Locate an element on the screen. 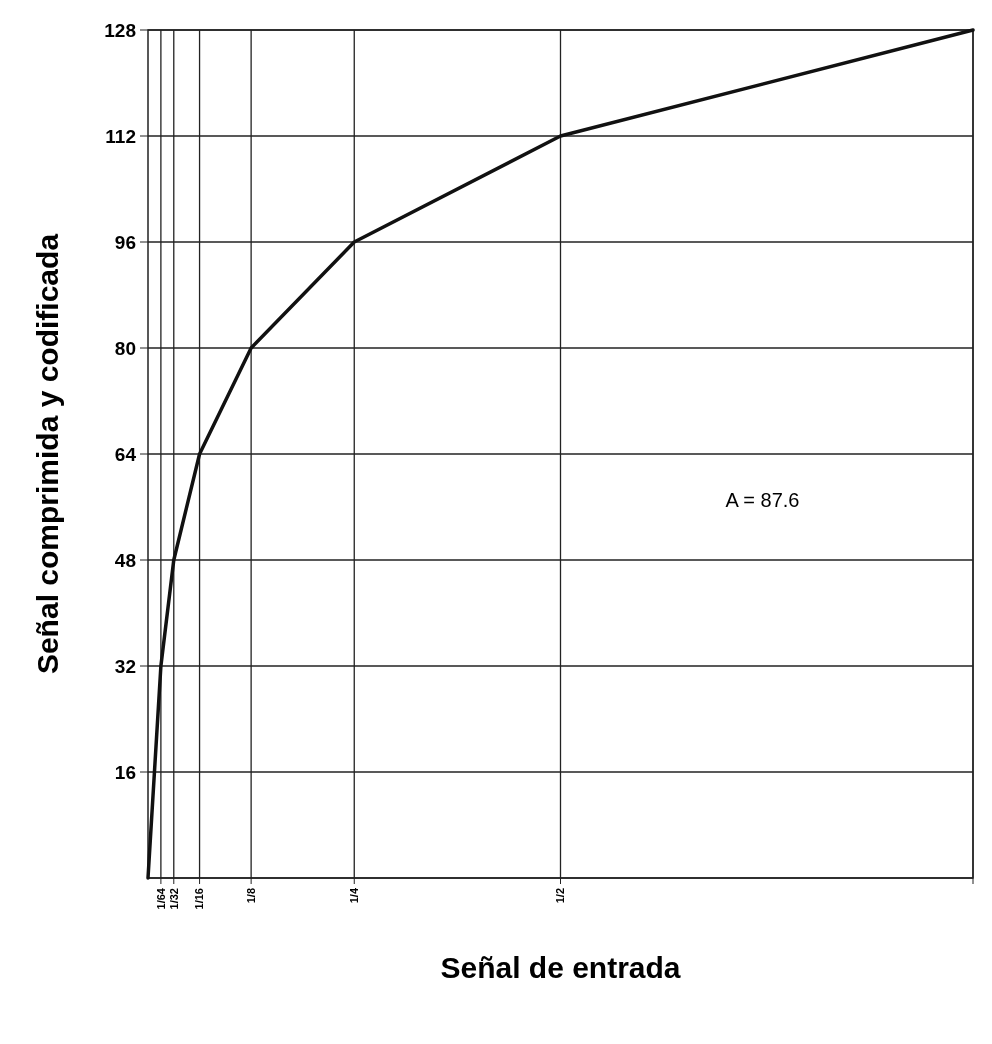 The width and height of the screenshot is (992, 1044). x-tick-label: 1/2 is located at coordinates (560, 896).